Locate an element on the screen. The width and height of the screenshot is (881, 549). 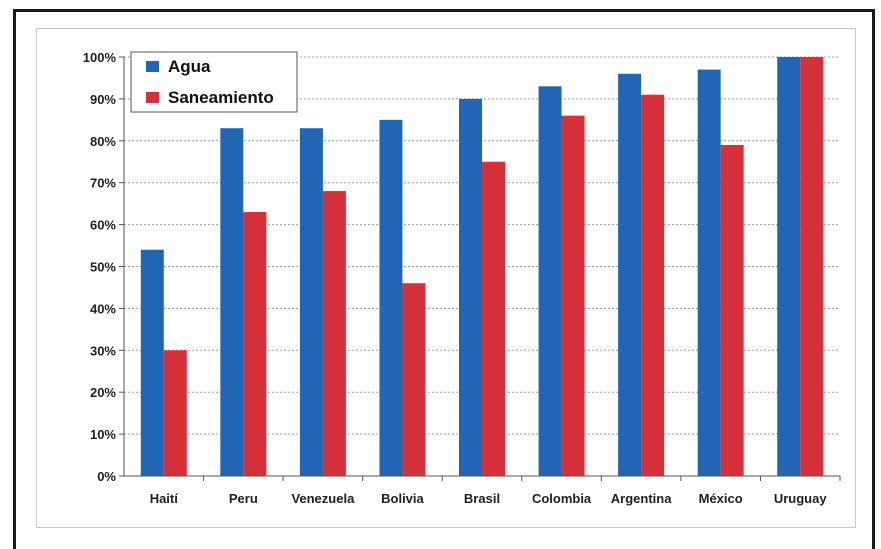
legend: Agua Saneamiento is located at coordinates (214, 82).